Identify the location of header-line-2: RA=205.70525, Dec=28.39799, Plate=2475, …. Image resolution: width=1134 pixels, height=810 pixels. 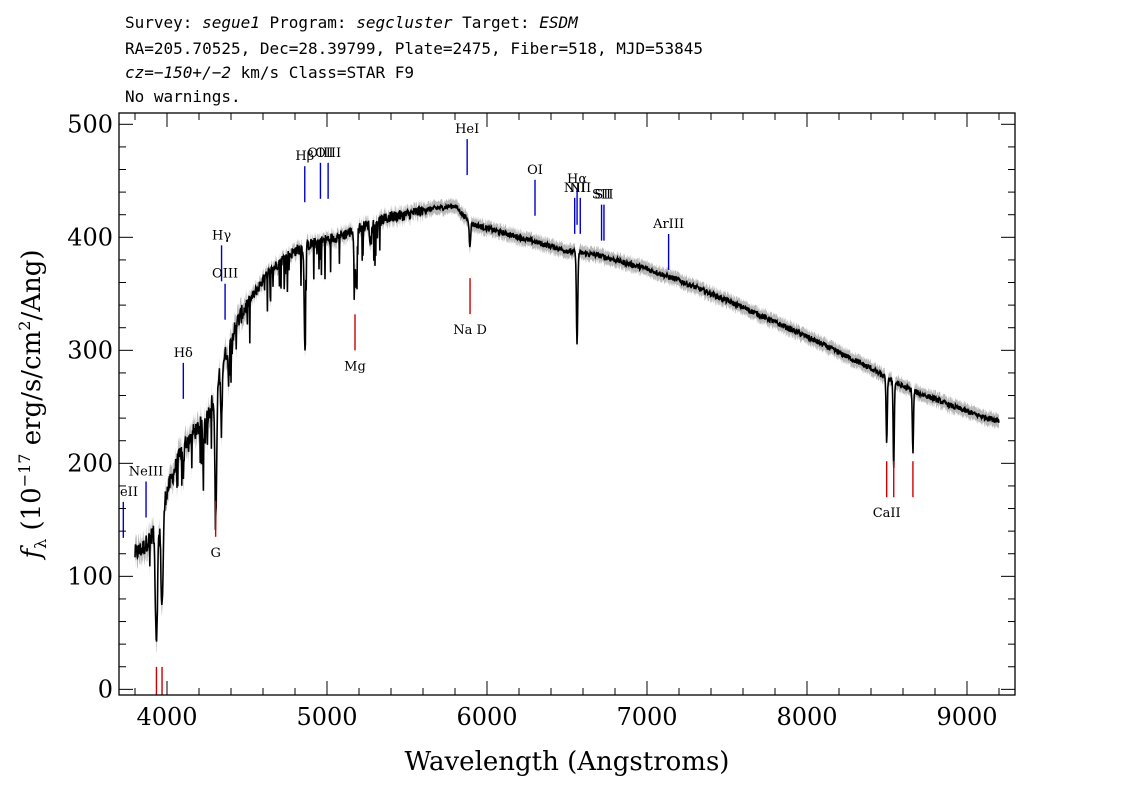
(414, 48).